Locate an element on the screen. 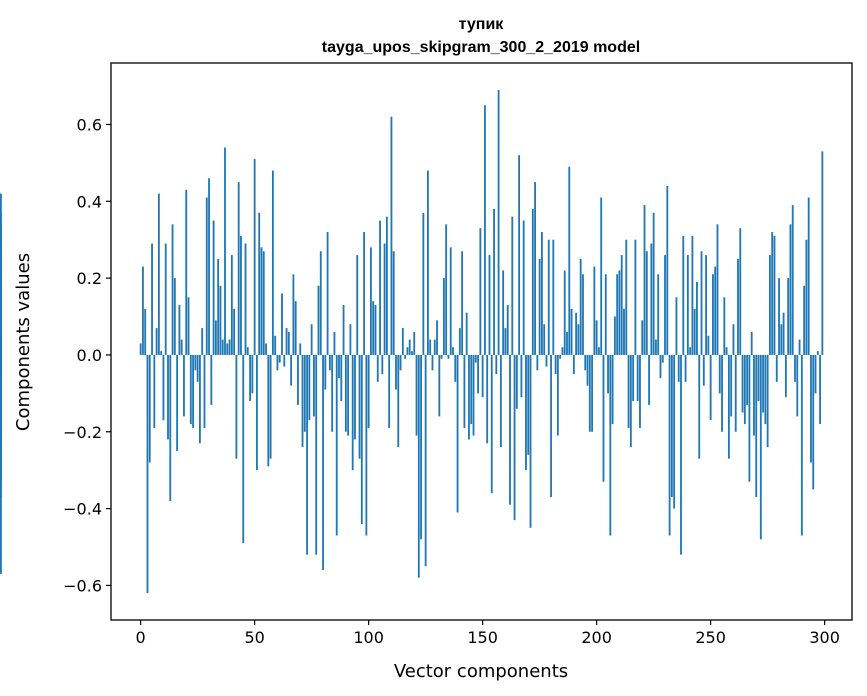 The width and height of the screenshot is (867, 696). y-tick-label: −0.4 is located at coordinates (82, 509).